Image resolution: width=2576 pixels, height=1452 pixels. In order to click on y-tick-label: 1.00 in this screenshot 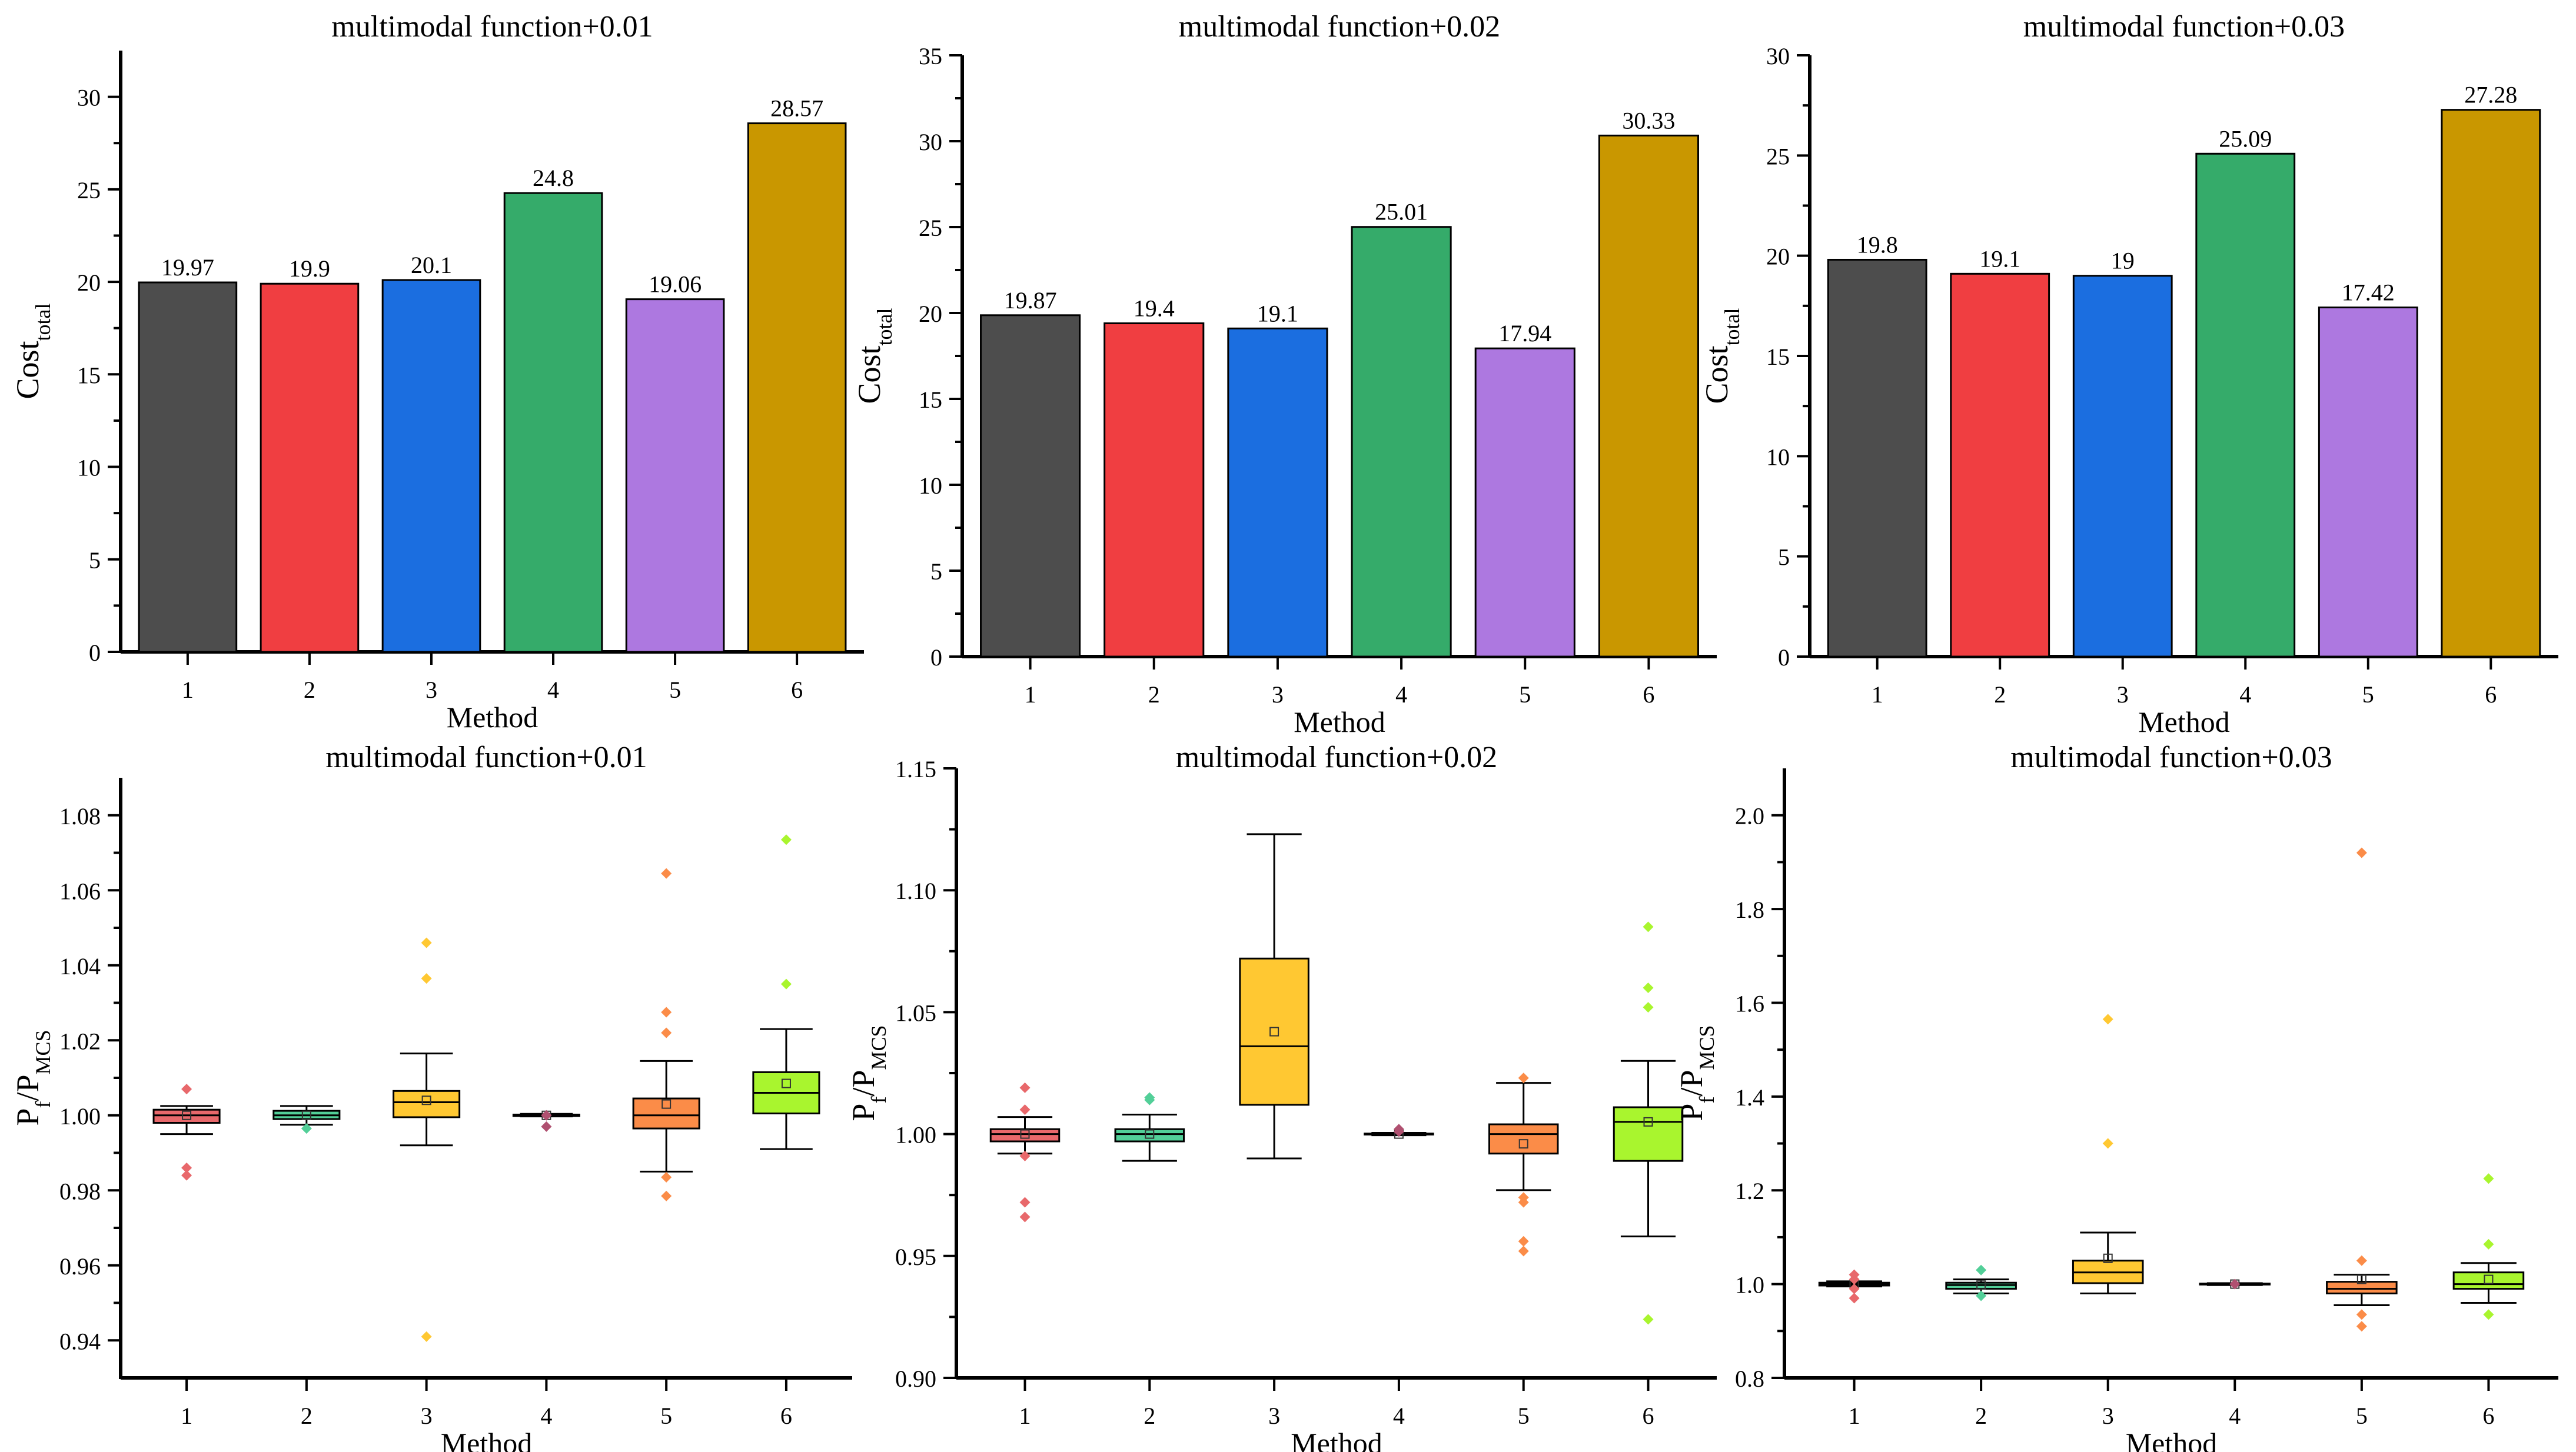, I will do `click(915, 1135)`.